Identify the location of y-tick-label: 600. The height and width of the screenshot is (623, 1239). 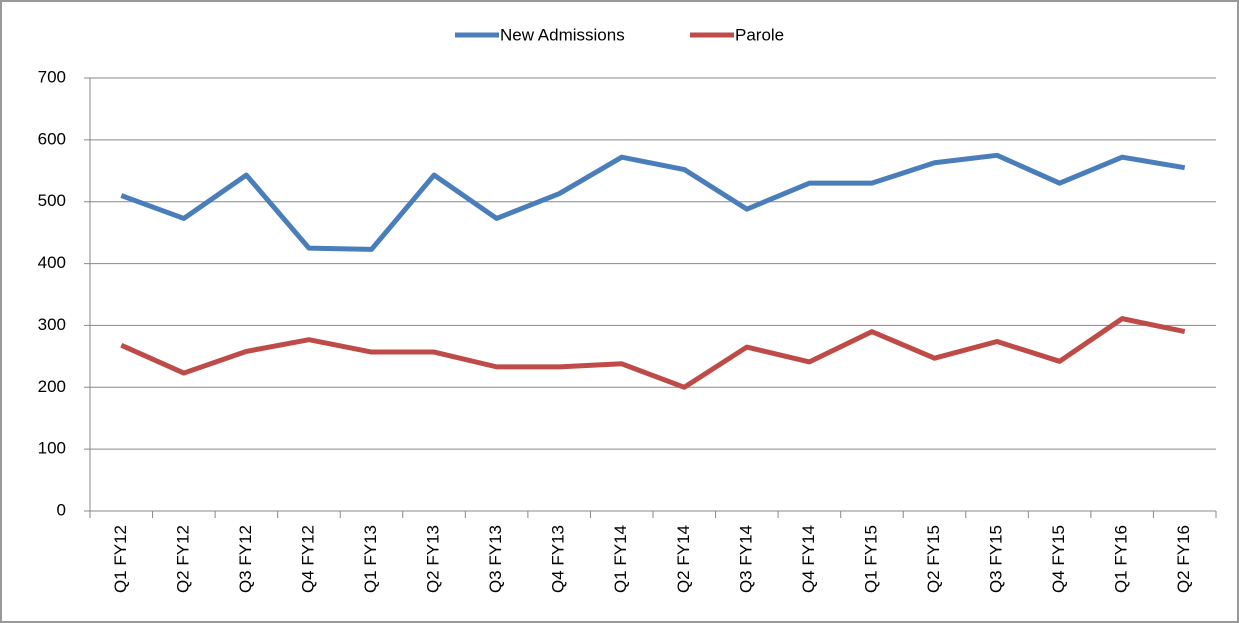
(52, 138).